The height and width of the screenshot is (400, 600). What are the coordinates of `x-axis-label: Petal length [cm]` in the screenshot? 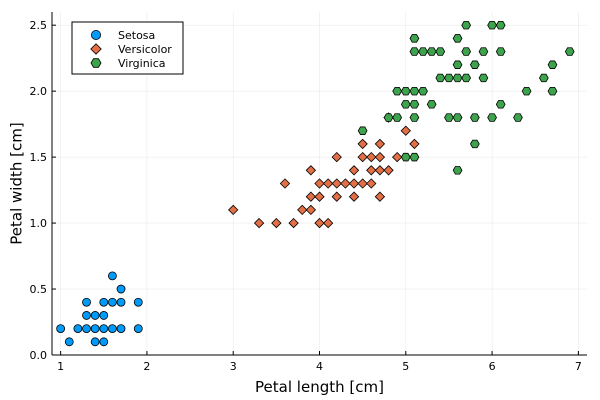 It's located at (319, 387).